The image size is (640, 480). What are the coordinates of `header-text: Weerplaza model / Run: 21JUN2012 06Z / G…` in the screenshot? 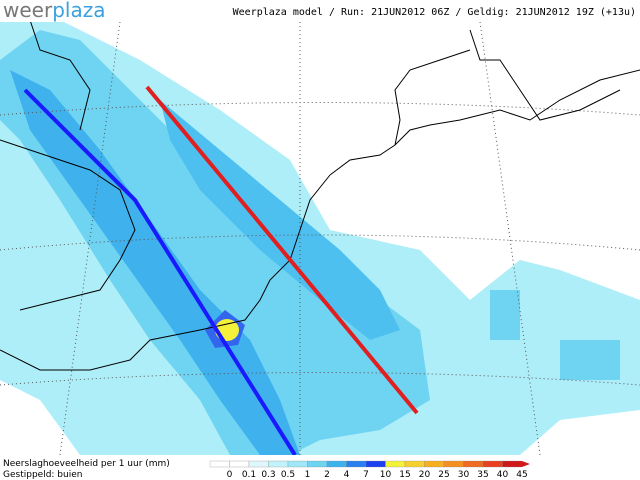 It's located at (434, 12).